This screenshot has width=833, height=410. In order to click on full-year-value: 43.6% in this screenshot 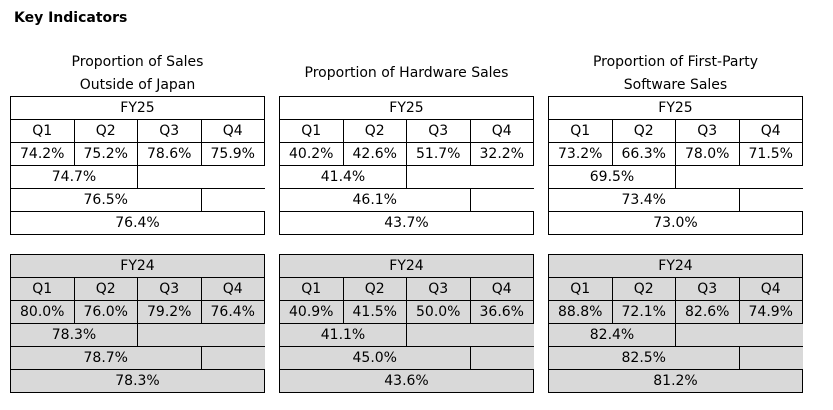, I will do `click(406, 381)`.